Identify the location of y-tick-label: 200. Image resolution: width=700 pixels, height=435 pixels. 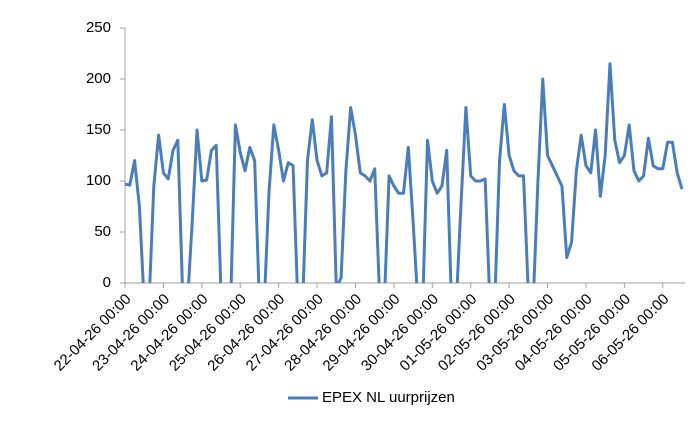
(98, 78).